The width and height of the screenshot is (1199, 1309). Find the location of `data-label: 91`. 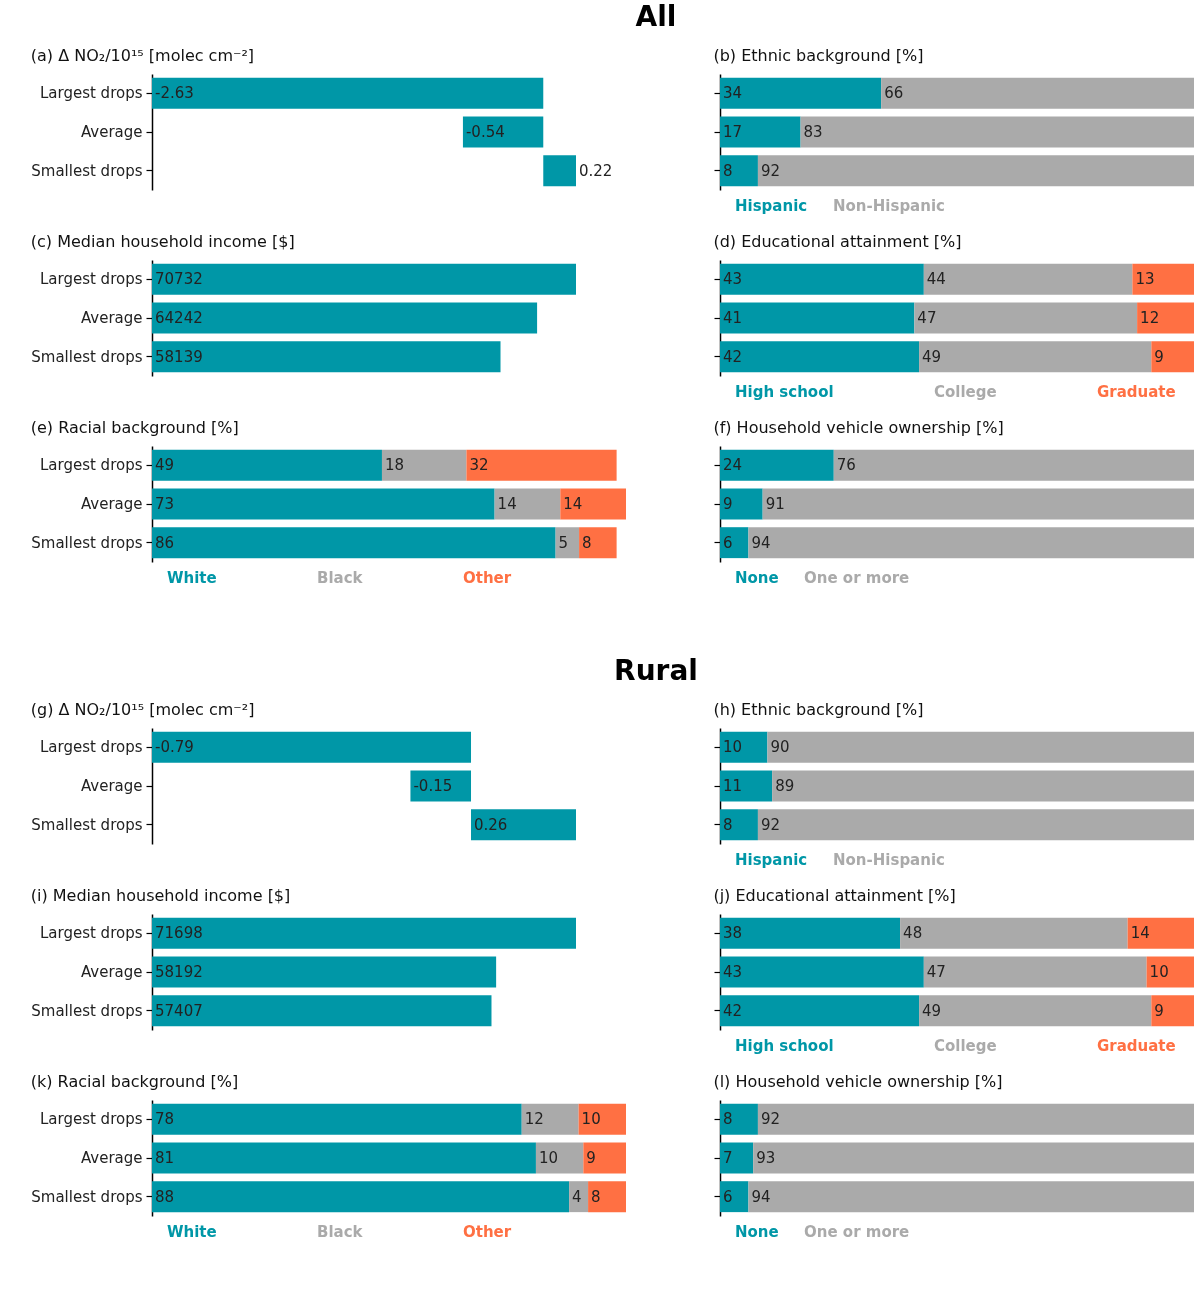

data-label: 91 is located at coordinates (775, 504).